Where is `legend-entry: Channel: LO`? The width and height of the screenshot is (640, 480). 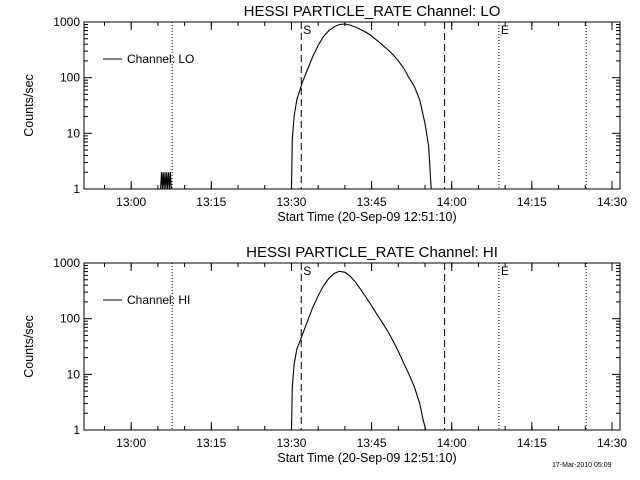 legend-entry: Channel: LO is located at coordinates (160, 59).